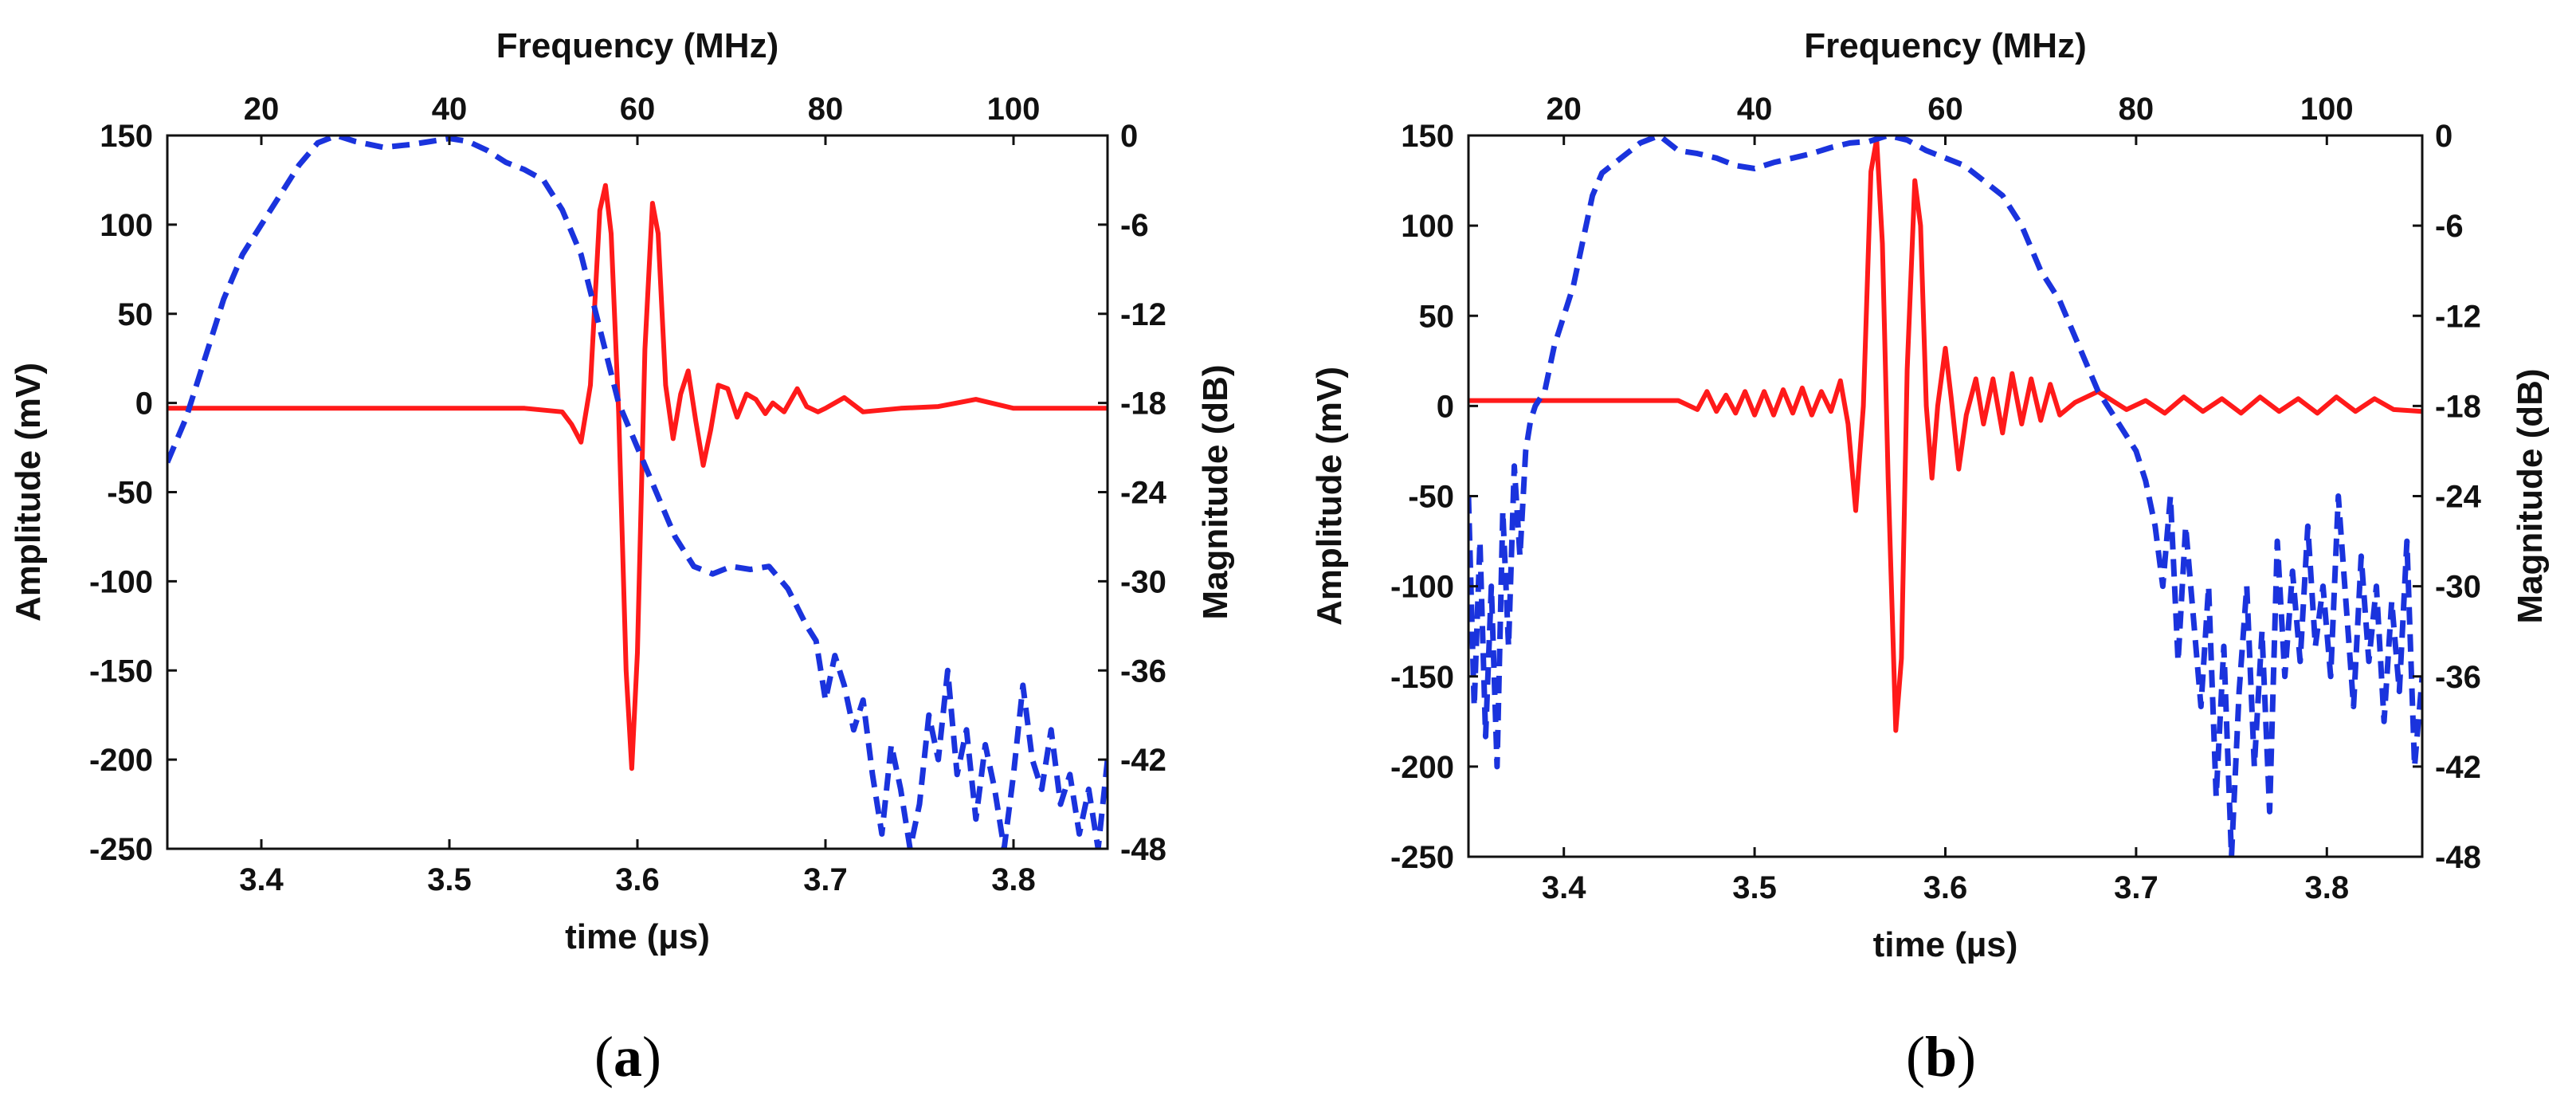 The image size is (2576, 1103). What do you see at coordinates (627, 1057) in the screenshot?
I see `caption-a: (a)` at bounding box center [627, 1057].